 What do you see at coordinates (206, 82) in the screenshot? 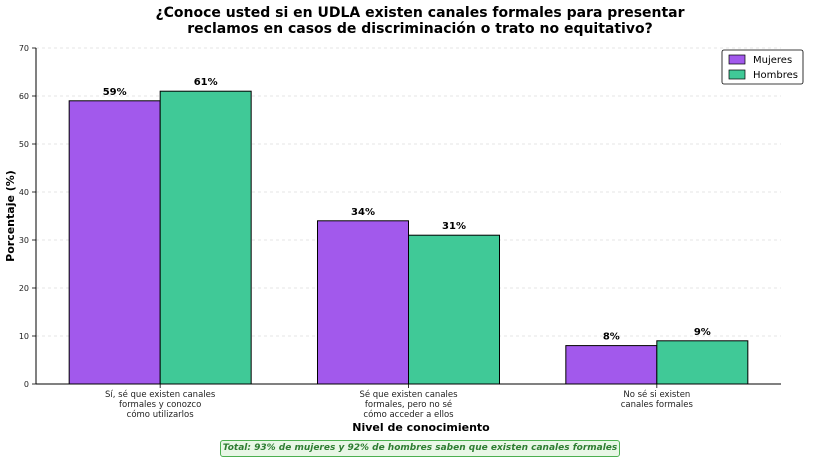
I see `data-label-hombres-1: 61%` at bounding box center [206, 82].